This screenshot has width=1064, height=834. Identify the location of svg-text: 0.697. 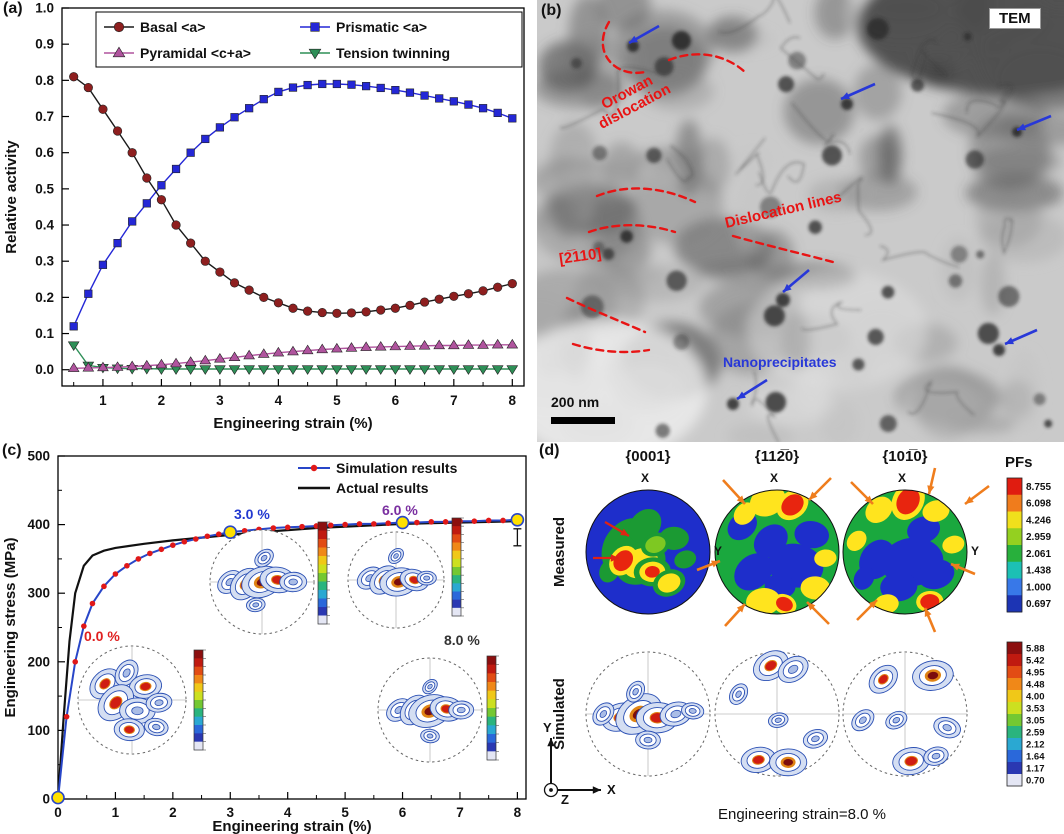
(1038, 604).